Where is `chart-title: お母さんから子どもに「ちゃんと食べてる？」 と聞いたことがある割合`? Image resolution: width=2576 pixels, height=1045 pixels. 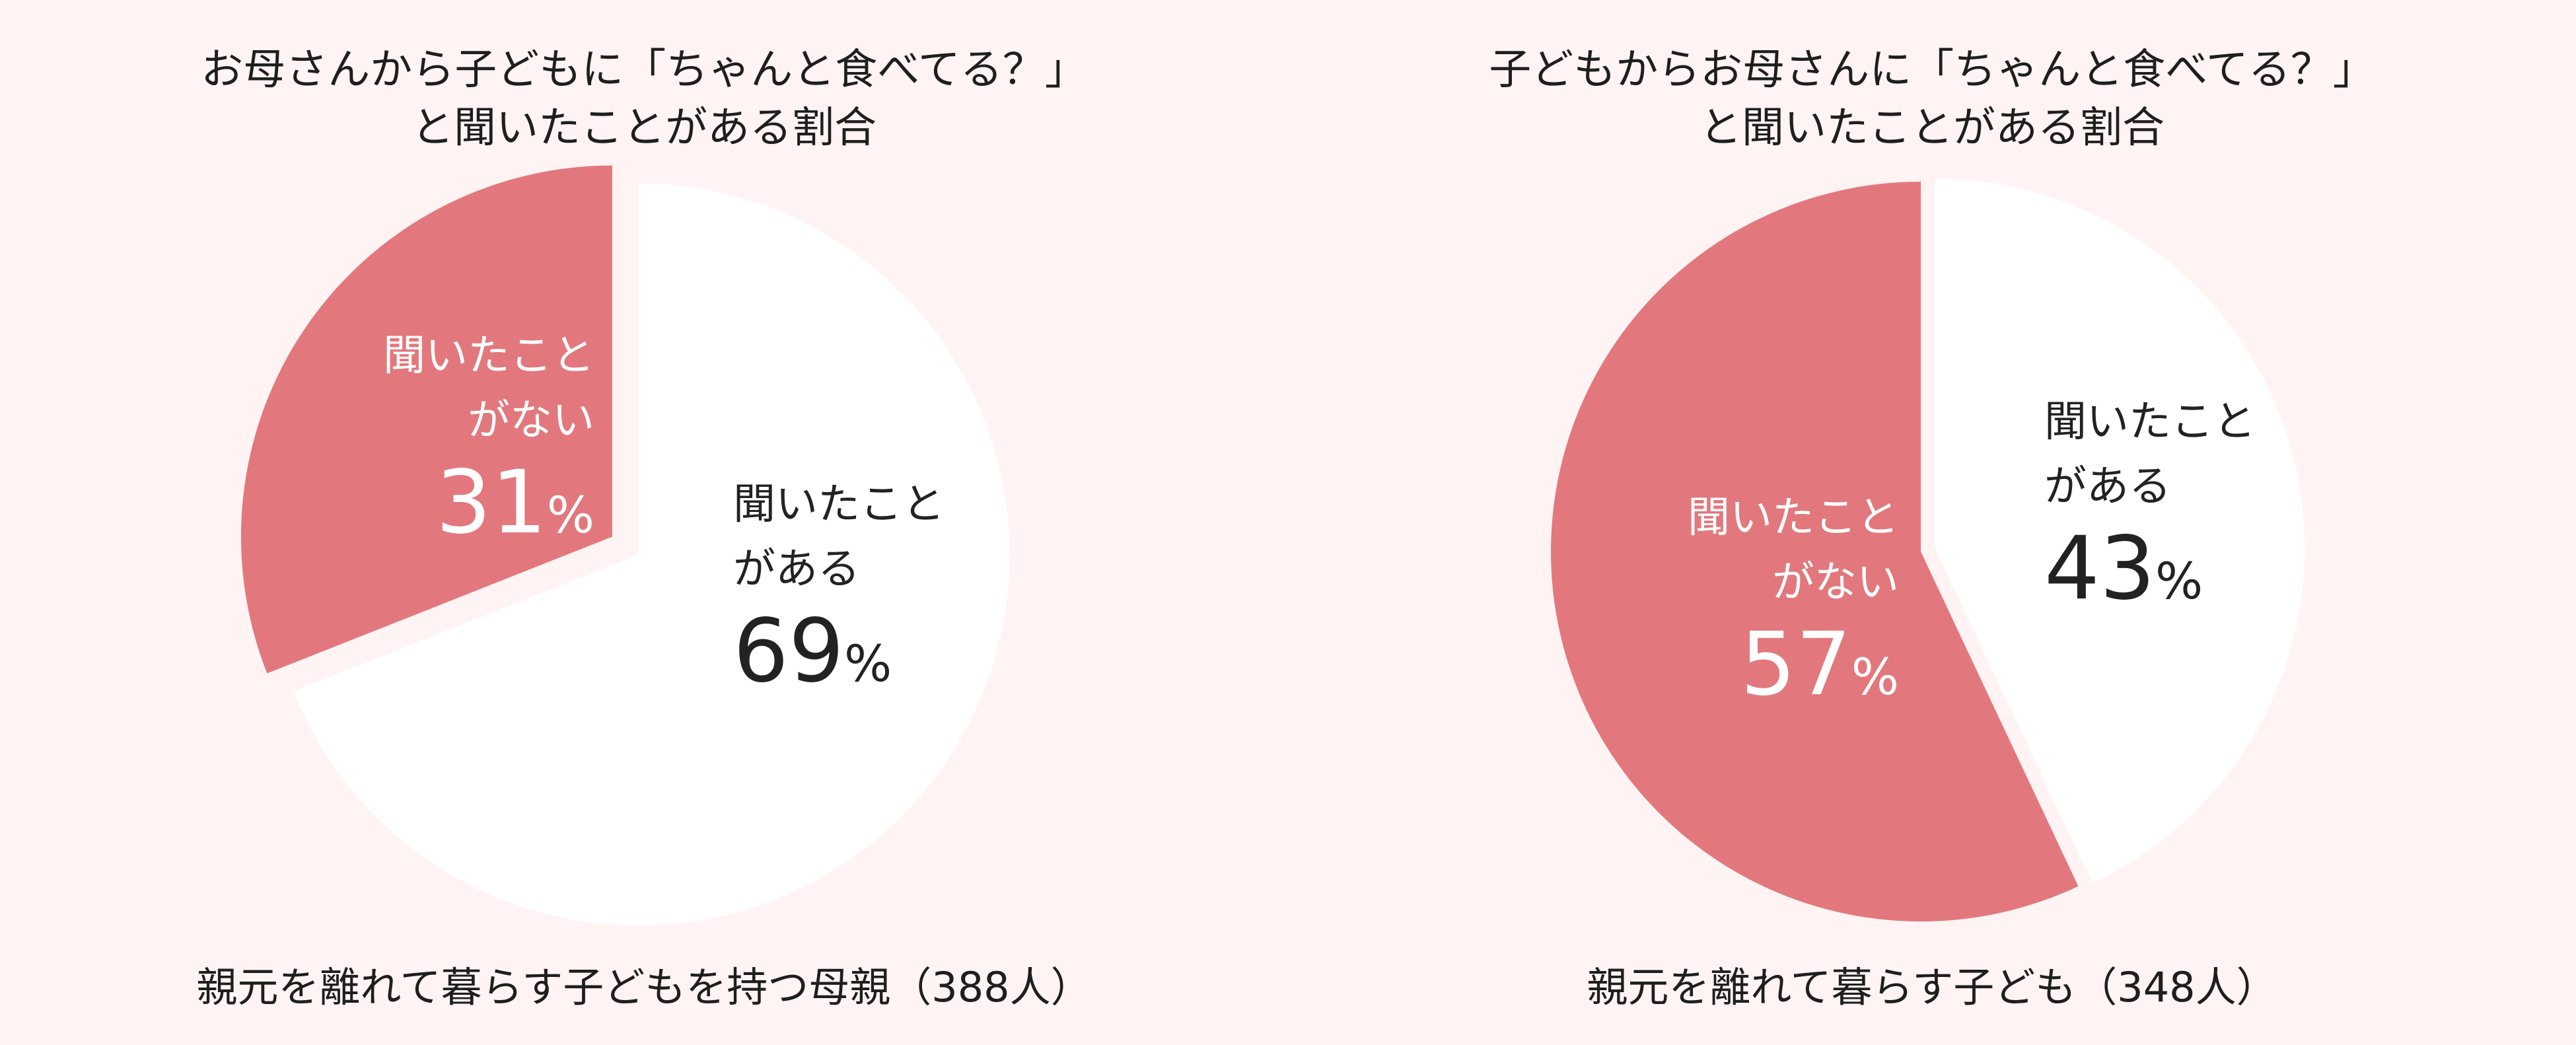
chart-title: お母さんから子どもに「ちゃんと食べてる？」 と聞いたことがある割合 is located at coordinates (644, 99).